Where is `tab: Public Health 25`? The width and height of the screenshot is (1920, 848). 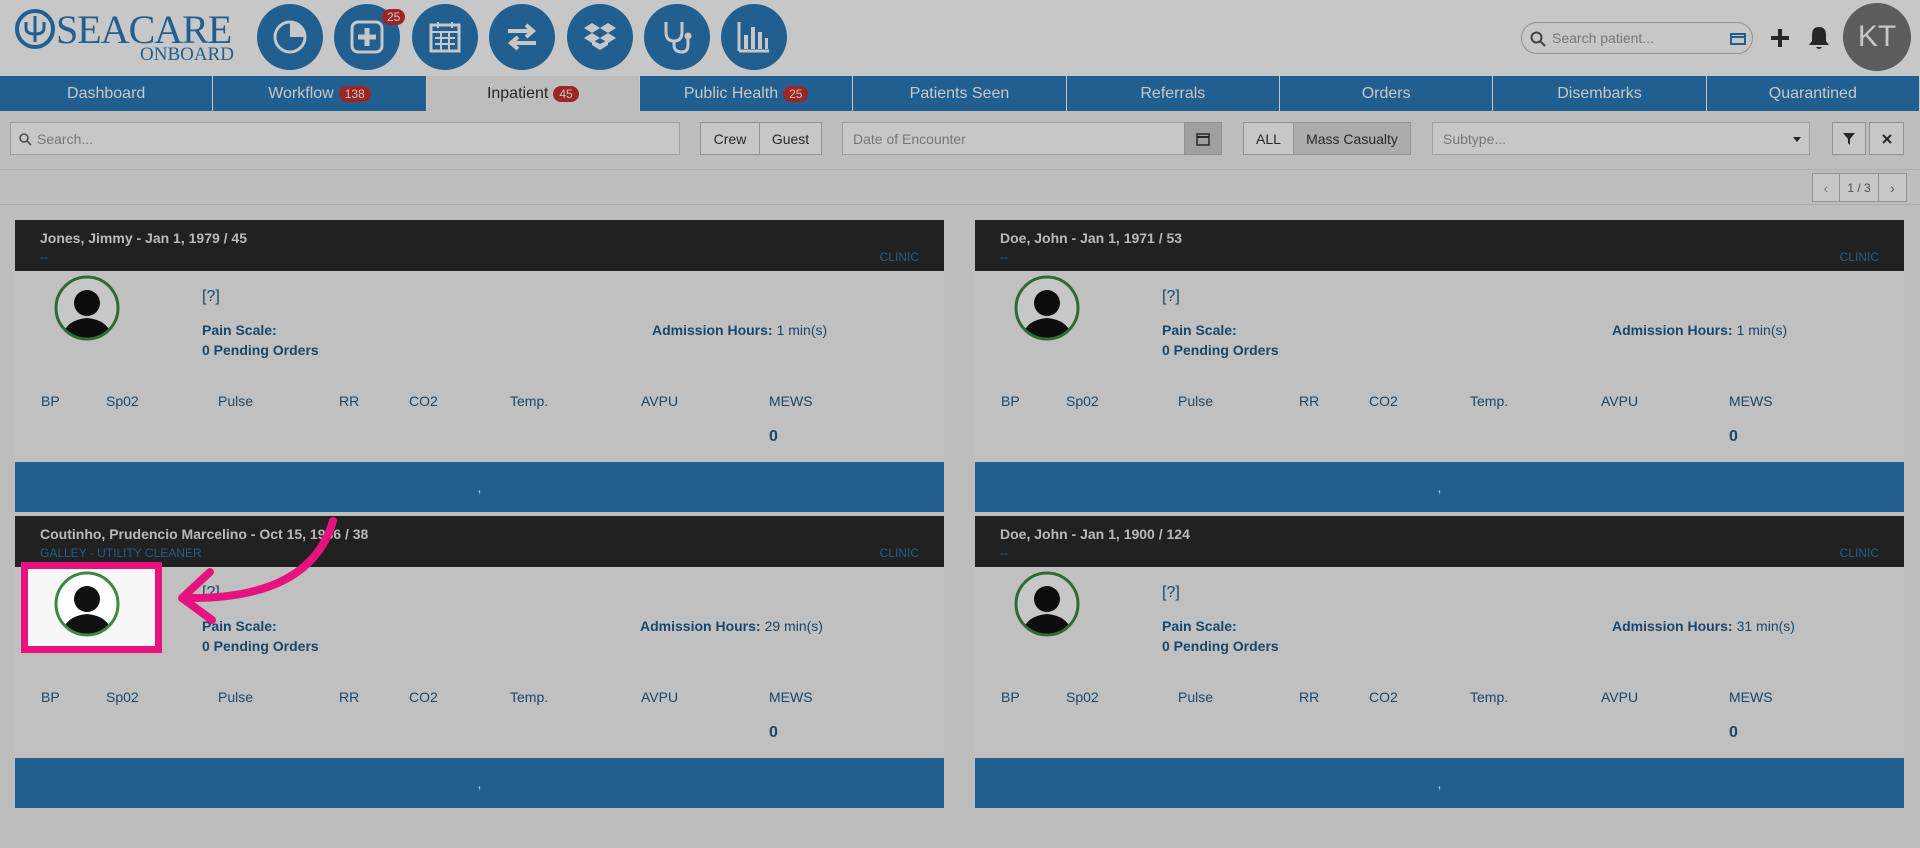
tab: Public Health 25 is located at coordinates (747, 93).